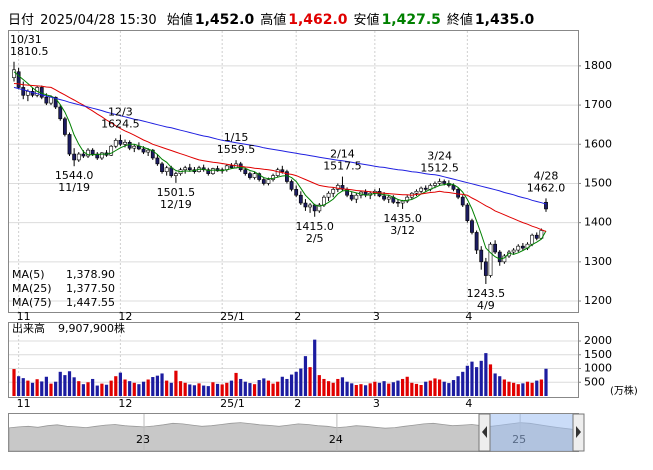 The width and height of the screenshot is (653, 470). What do you see at coordinates (402, 218) in the screenshot?
I see `annotation-value: 1435.0` at bounding box center [402, 218].